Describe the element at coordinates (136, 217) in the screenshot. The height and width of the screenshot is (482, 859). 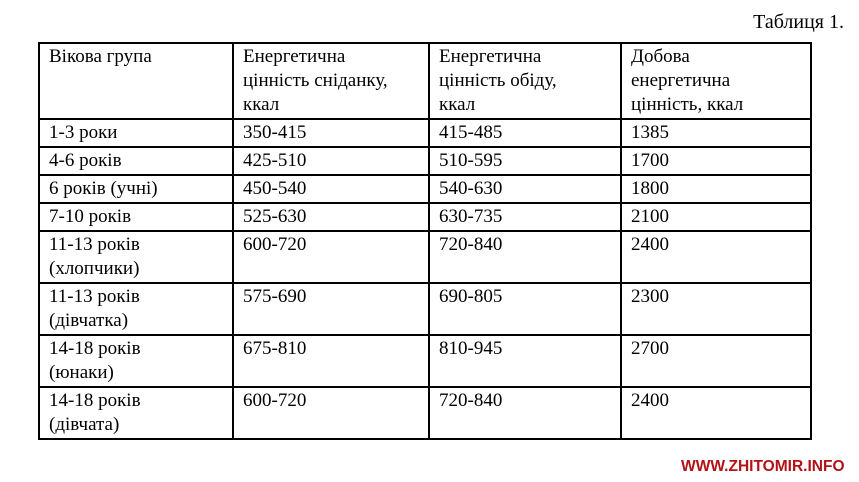
I see `cell-age-group: 7-10 років` at that location.